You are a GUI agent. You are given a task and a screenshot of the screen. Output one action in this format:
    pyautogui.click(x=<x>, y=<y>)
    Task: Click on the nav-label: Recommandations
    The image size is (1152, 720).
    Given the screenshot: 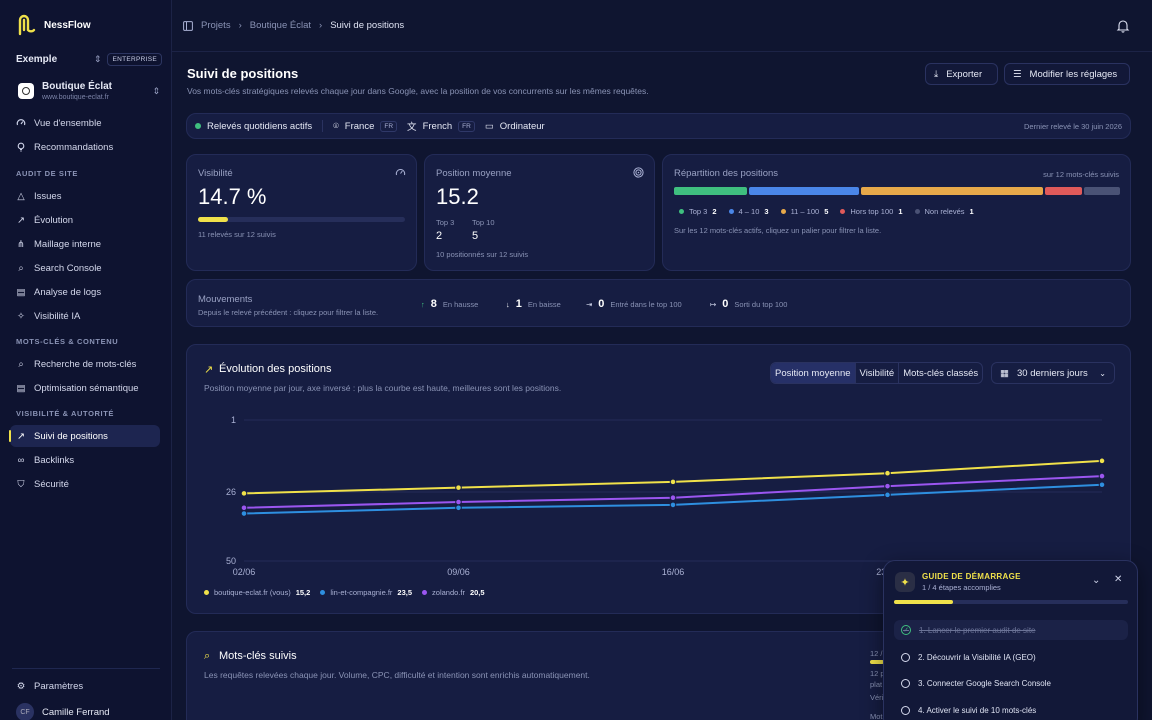 What is the action you would take?
    pyautogui.click(x=74, y=147)
    